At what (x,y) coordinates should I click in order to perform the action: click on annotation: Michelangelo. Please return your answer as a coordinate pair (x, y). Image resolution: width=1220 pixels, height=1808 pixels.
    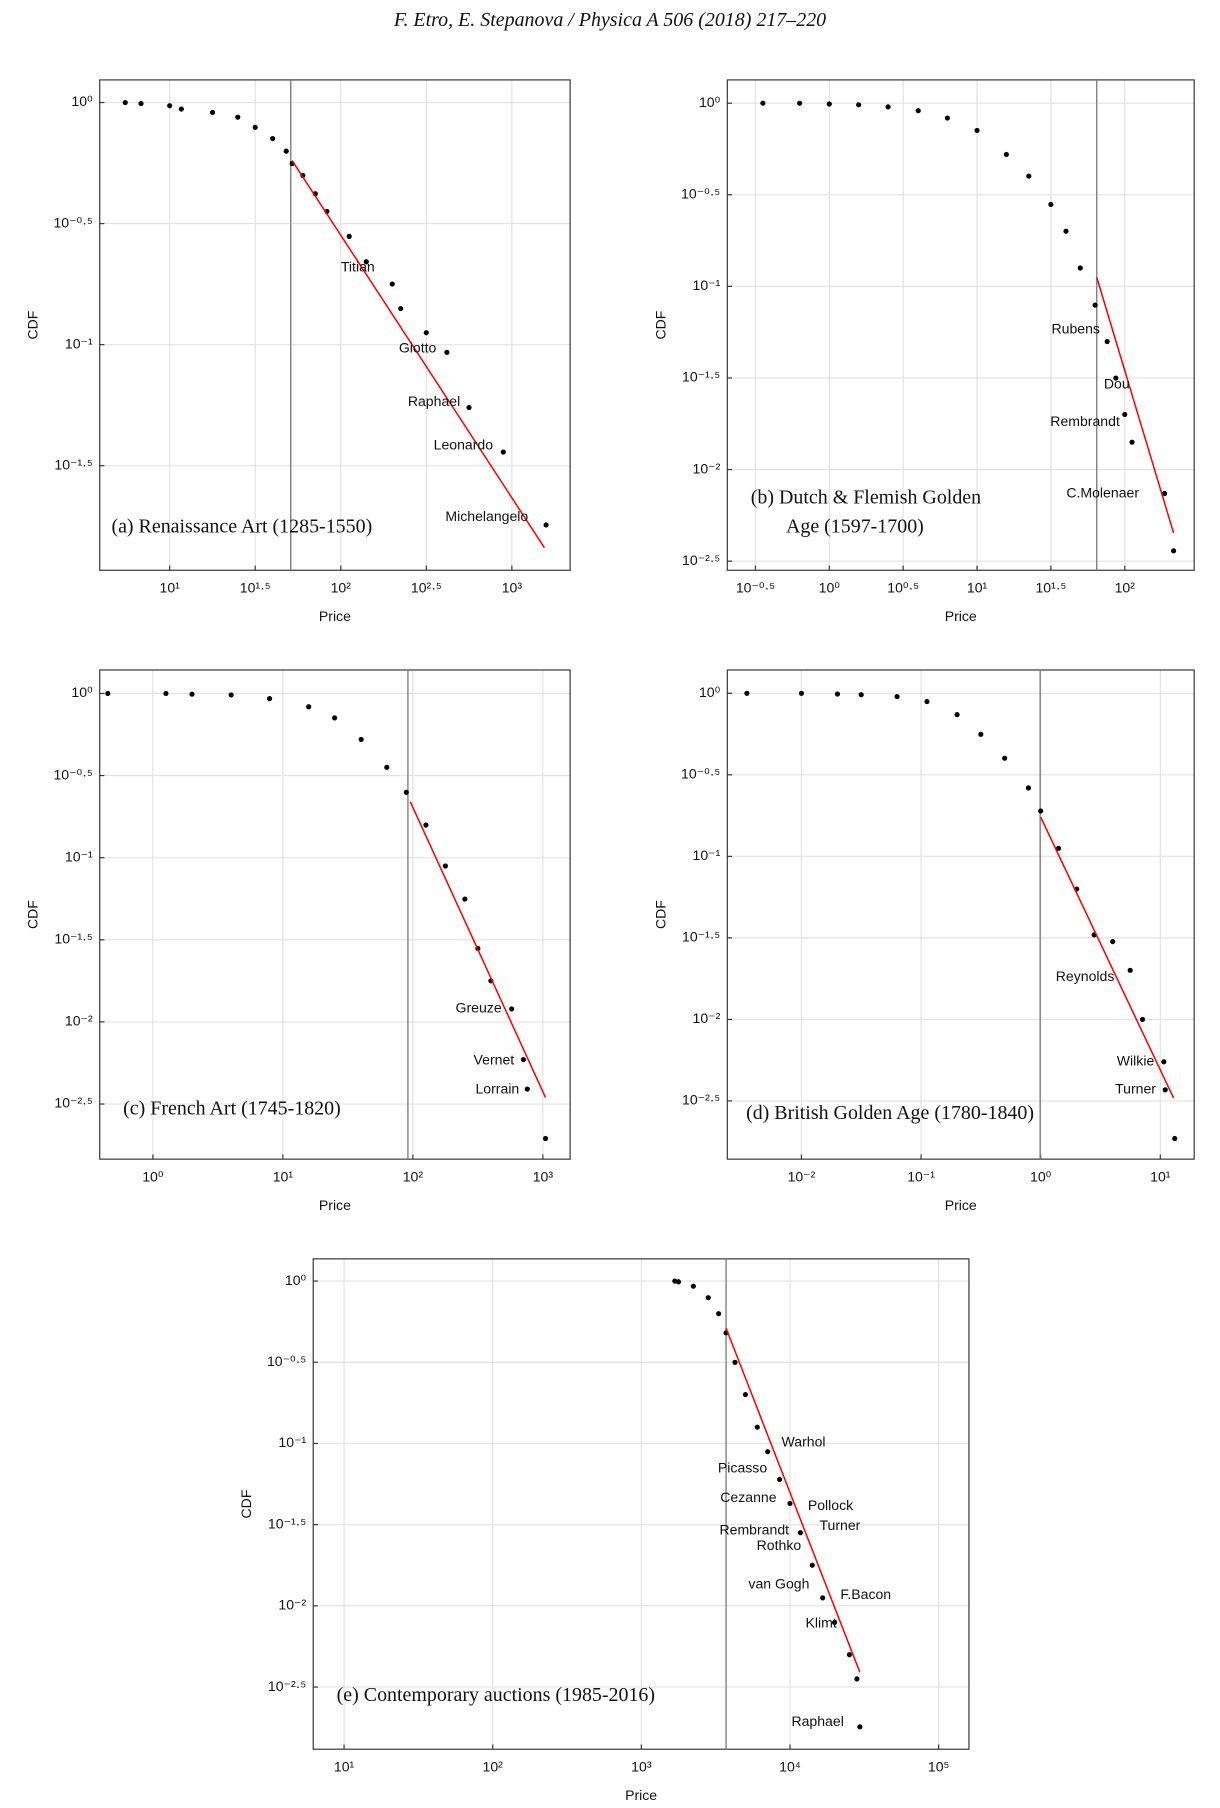
    Looking at the image, I should click on (486, 516).